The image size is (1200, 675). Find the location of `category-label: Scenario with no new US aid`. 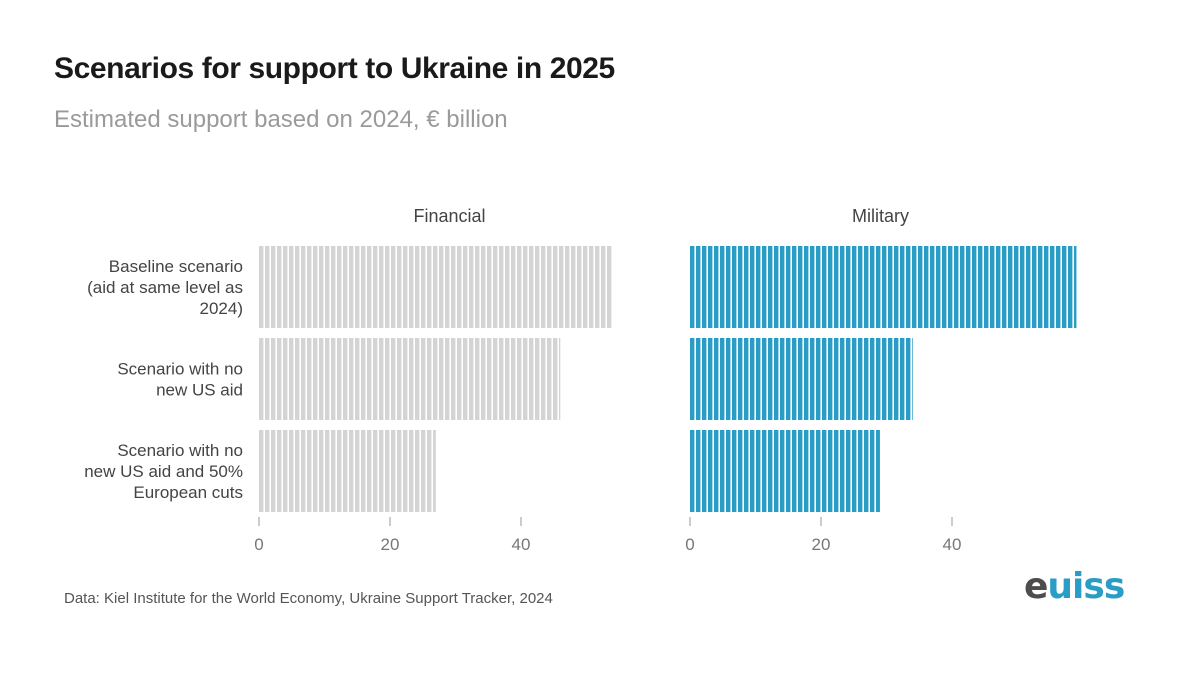

category-label: Scenario with no new US aid is located at coordinates (180, 380).